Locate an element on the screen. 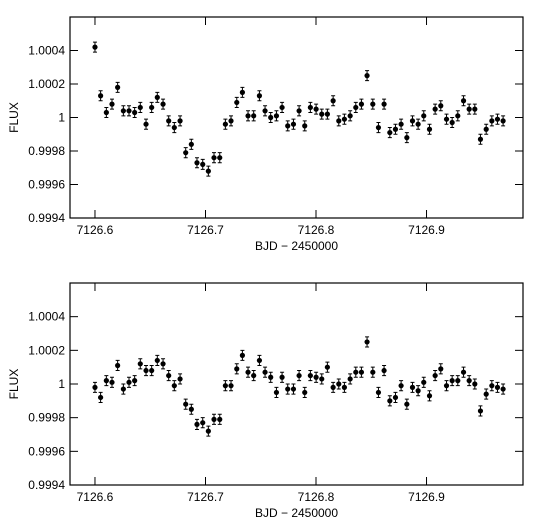 Image resolution: width=551 pixels, height=529 pixels. x-axis-label: BJD − 2450000 is located at coordinates (296, 513).